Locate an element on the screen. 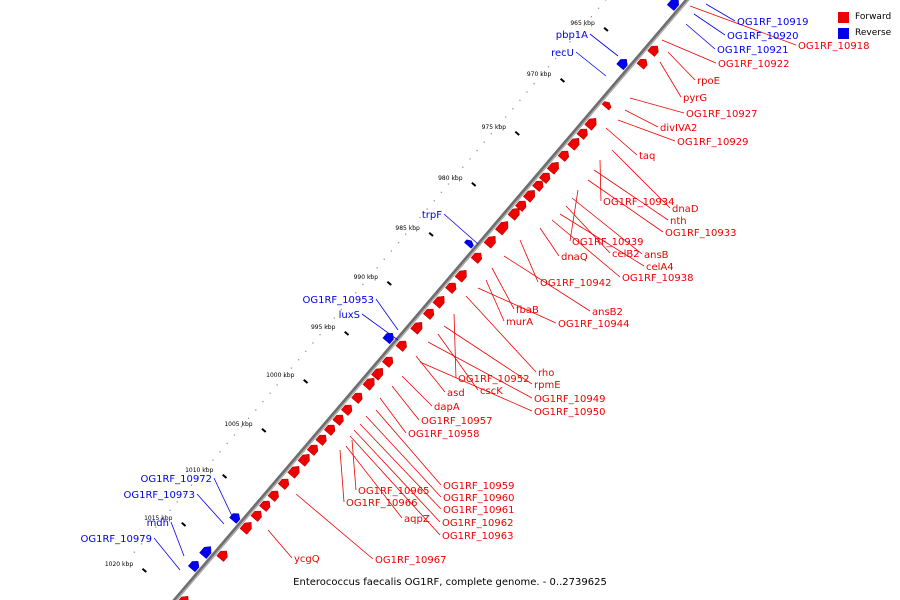  scale-label: 1020 kbp is located at coordinates (119, 564).